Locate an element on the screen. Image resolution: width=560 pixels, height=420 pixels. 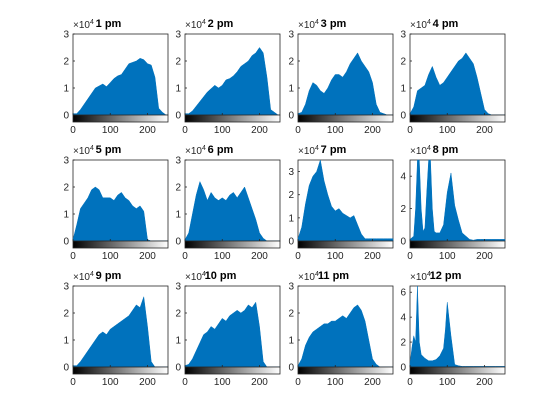
panel-title: 5 pm is located at coordinates (109, 150).